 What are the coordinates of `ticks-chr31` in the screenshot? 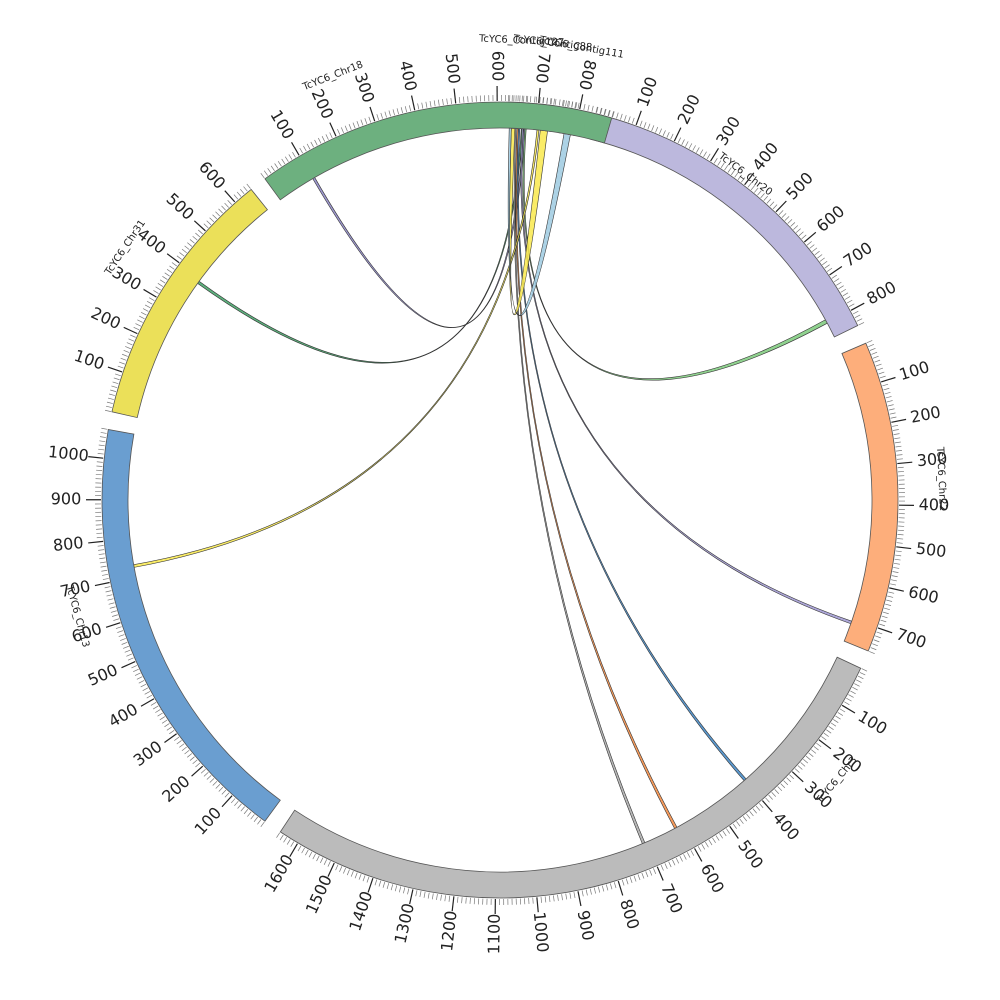 It's located at (177, 297).